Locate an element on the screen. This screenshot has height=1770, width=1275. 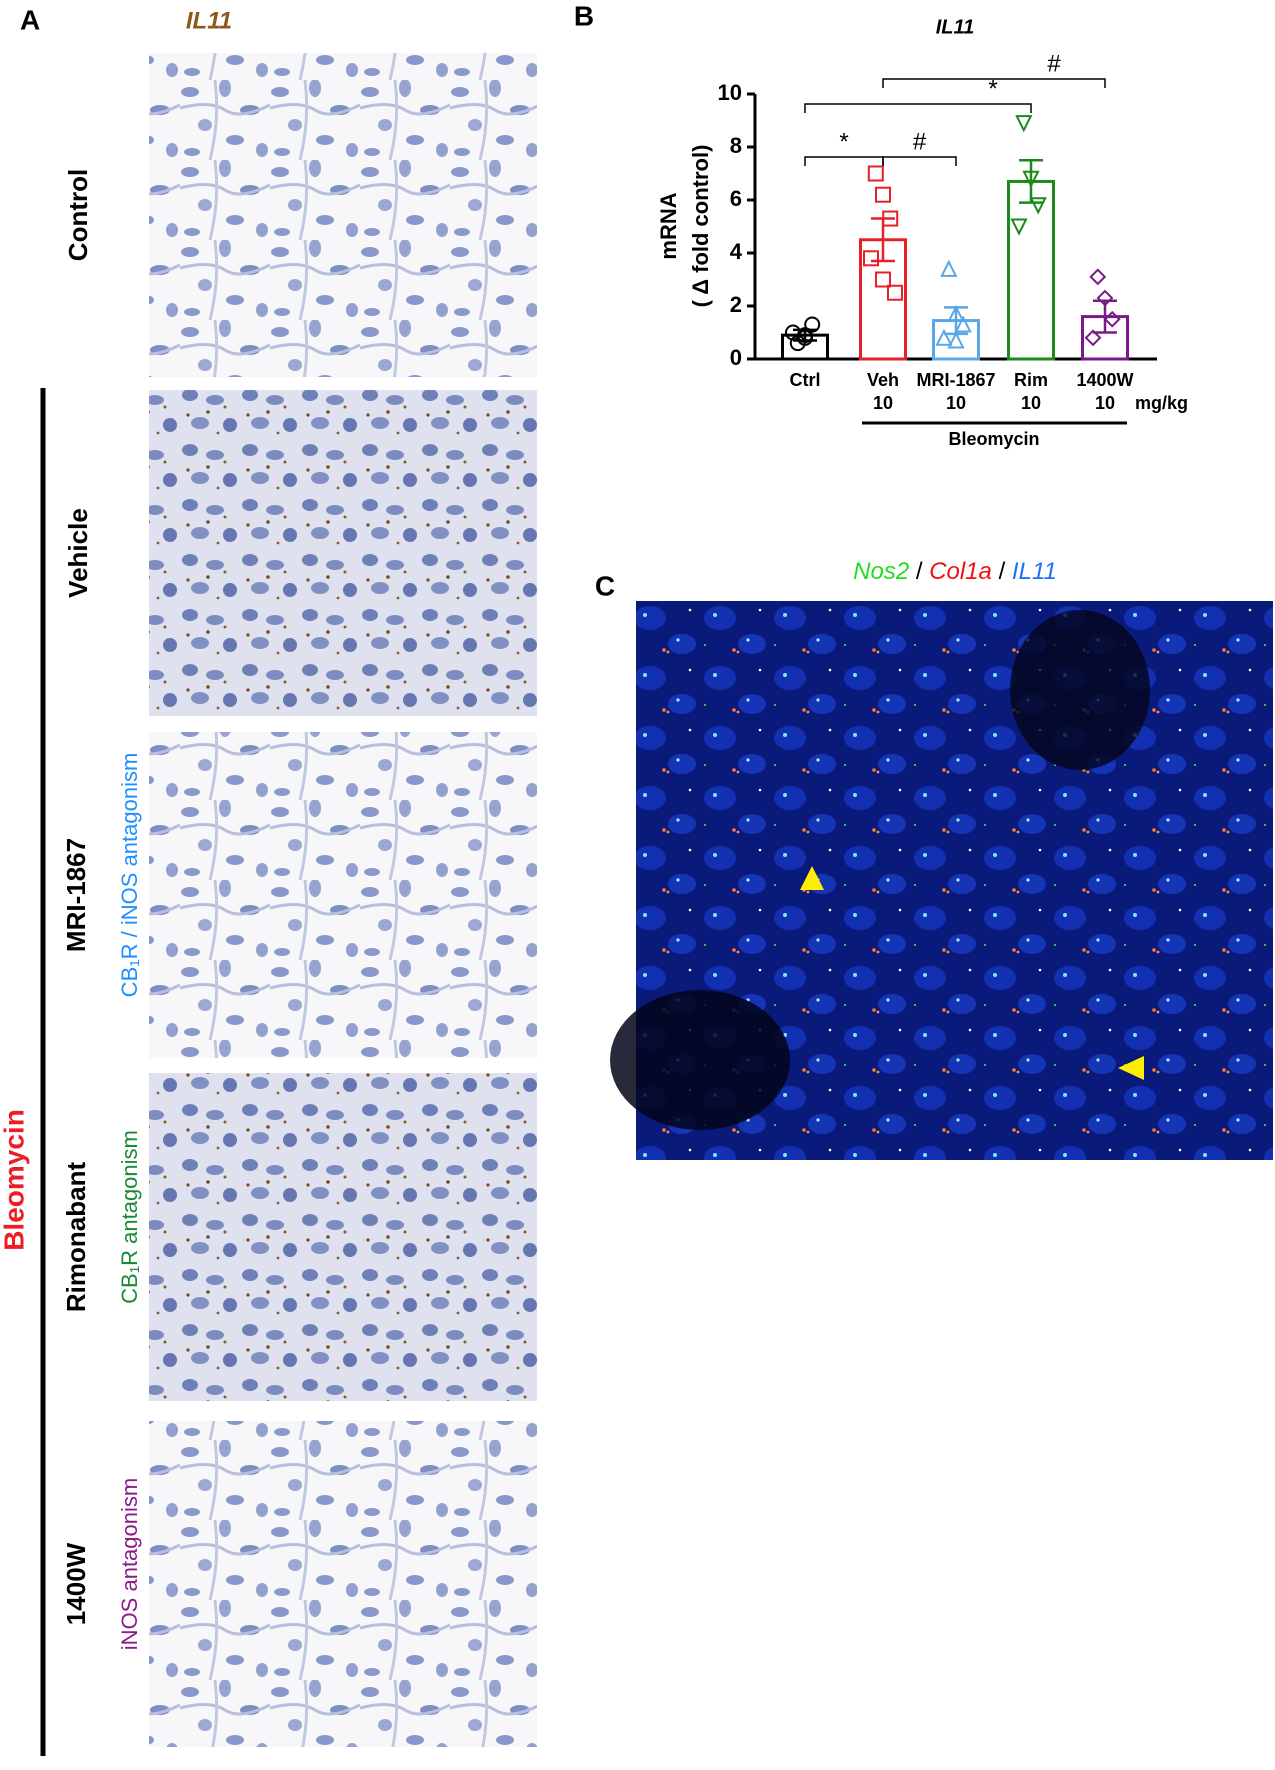
panel-title: Nos2 / Col1a / IL11 is located at coordinates (955, 571).